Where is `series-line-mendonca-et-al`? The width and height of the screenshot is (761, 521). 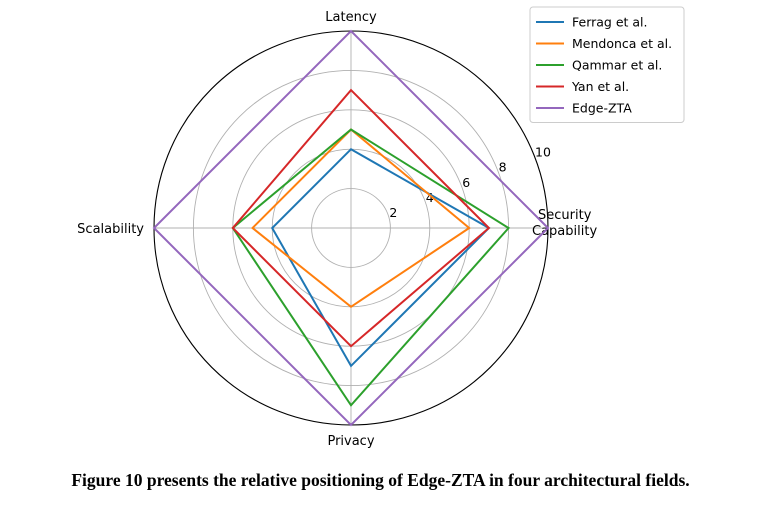
series-line-mendonca-et-al is located at coordinates (361, 218).